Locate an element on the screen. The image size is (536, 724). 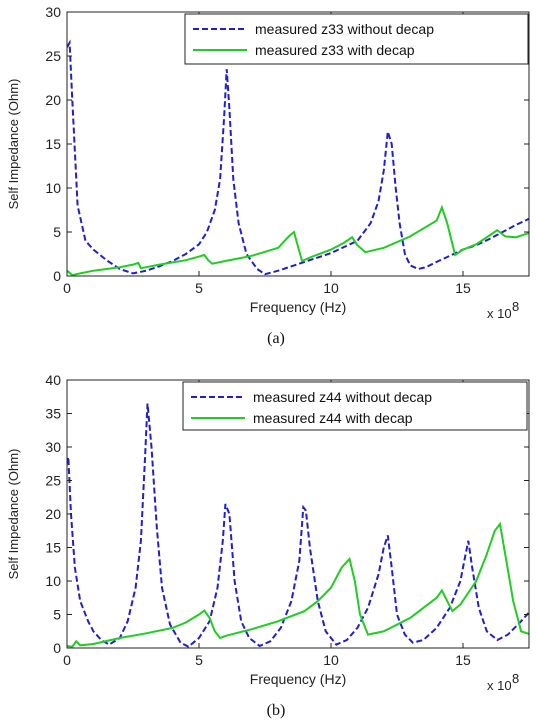
y-tick-label: 35 is located at coordinates (53, 414).